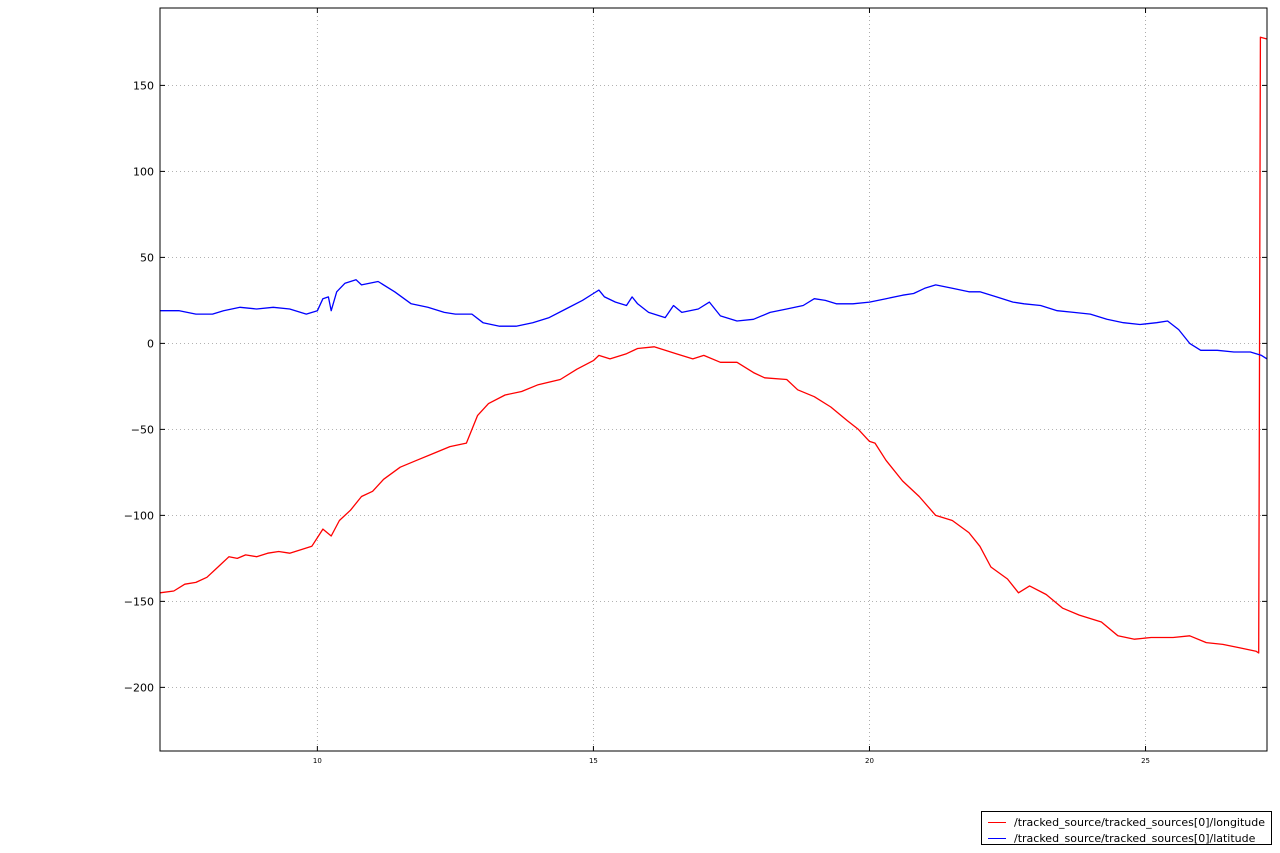  Describe the element at coordinates (997, 838) in the screenshot. I see `legend-swatch-latitude` at that location.